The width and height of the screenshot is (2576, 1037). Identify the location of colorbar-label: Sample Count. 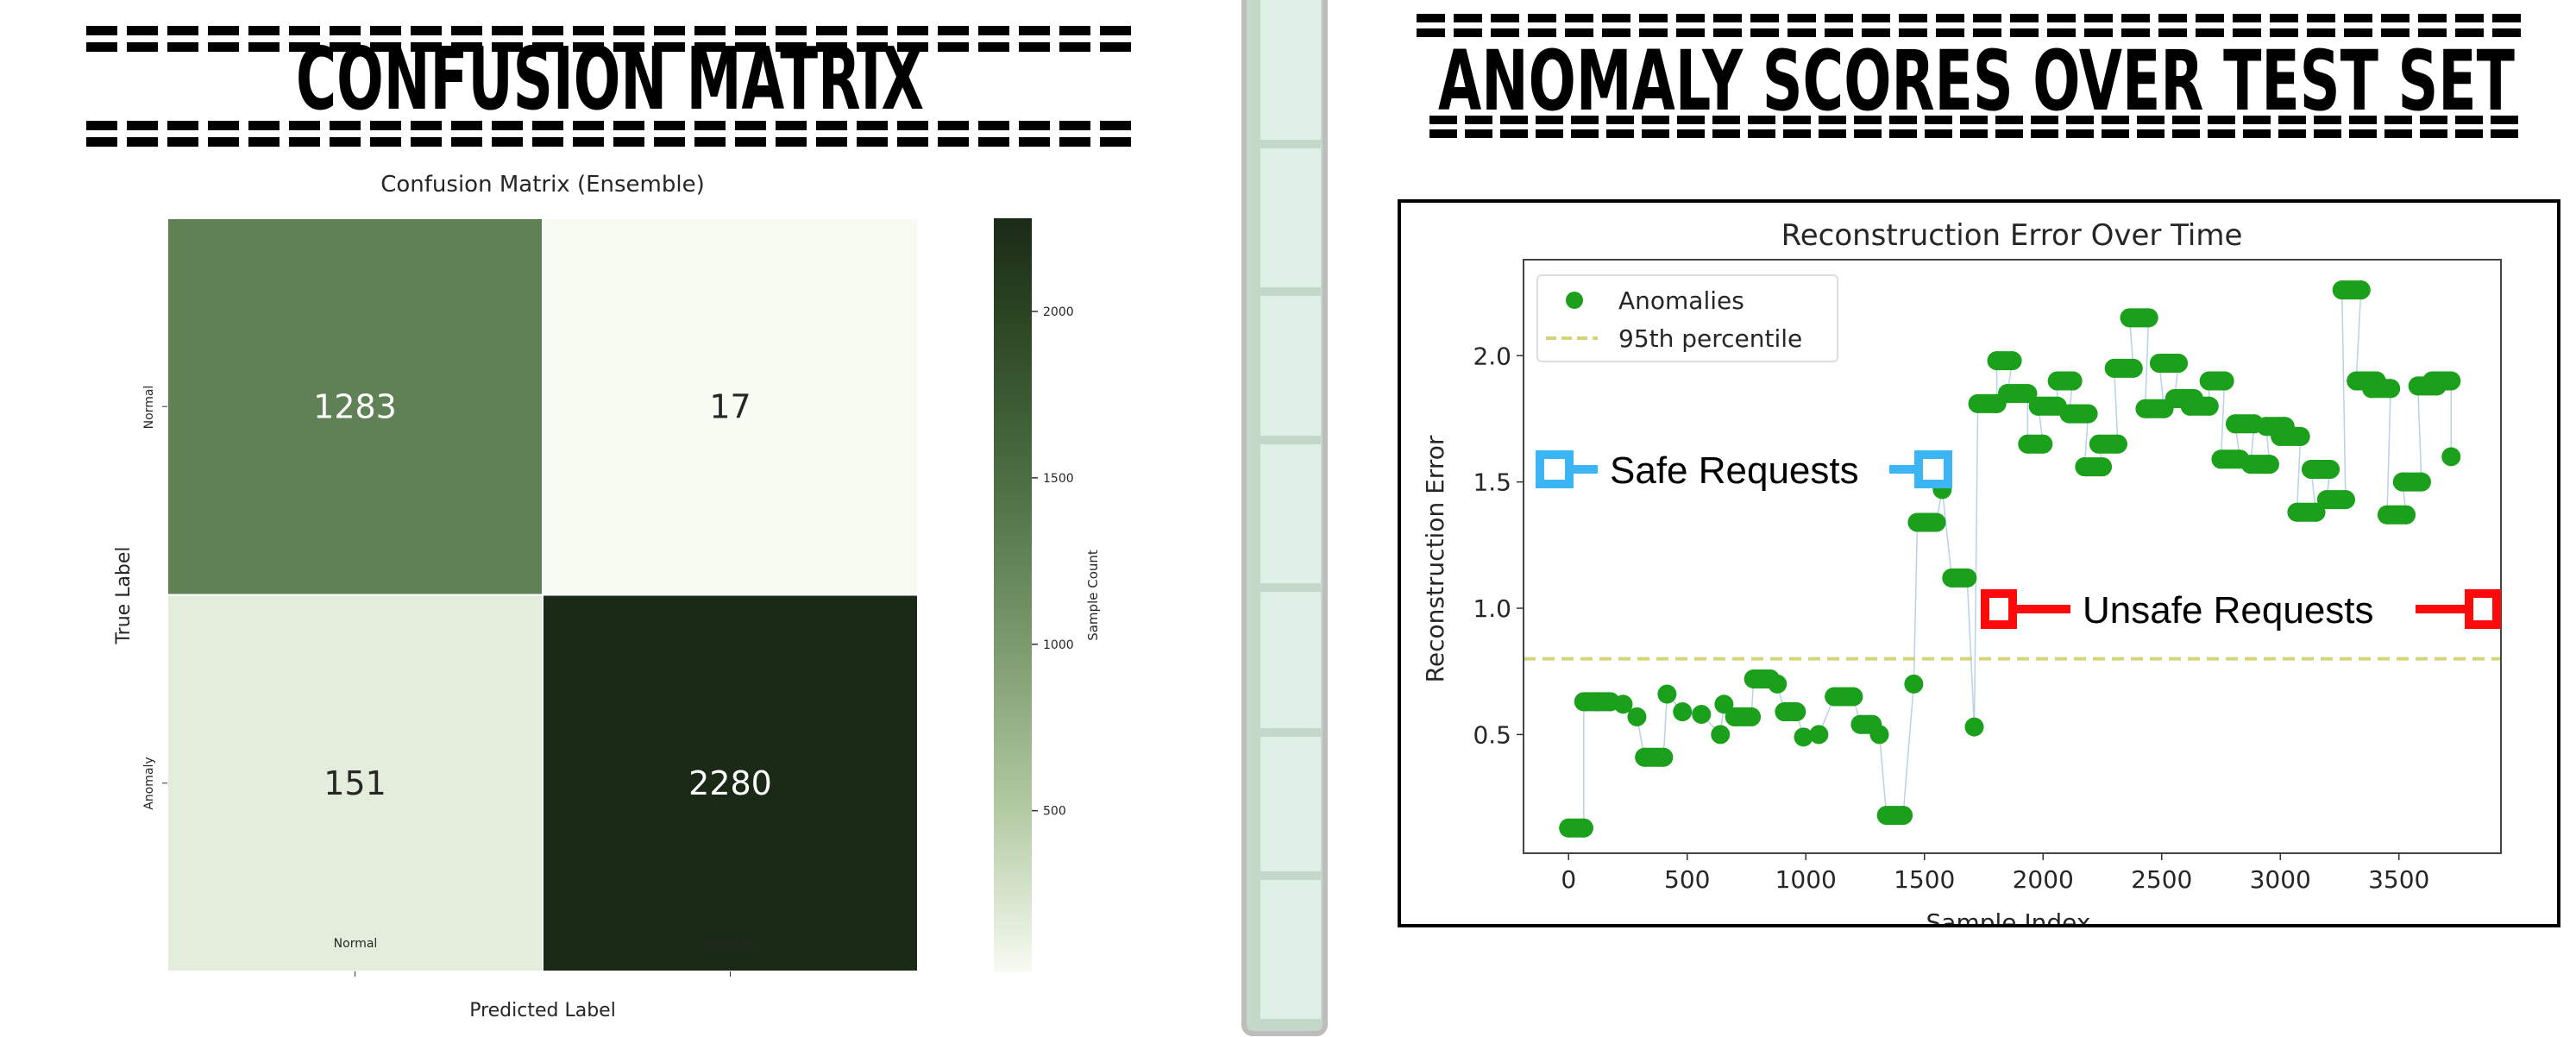
(1093, 595).